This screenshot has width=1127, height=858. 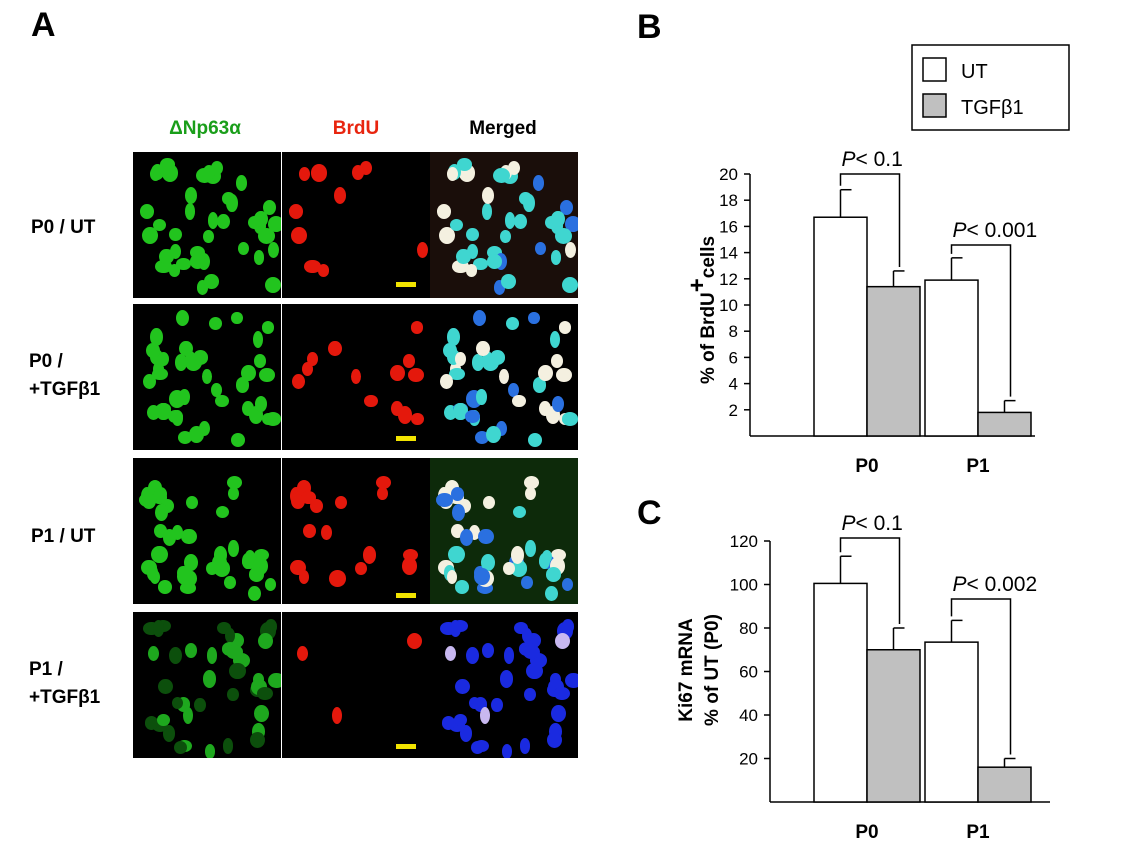 I want to click on x-tick-label: P1, so click(x=978, y=466).